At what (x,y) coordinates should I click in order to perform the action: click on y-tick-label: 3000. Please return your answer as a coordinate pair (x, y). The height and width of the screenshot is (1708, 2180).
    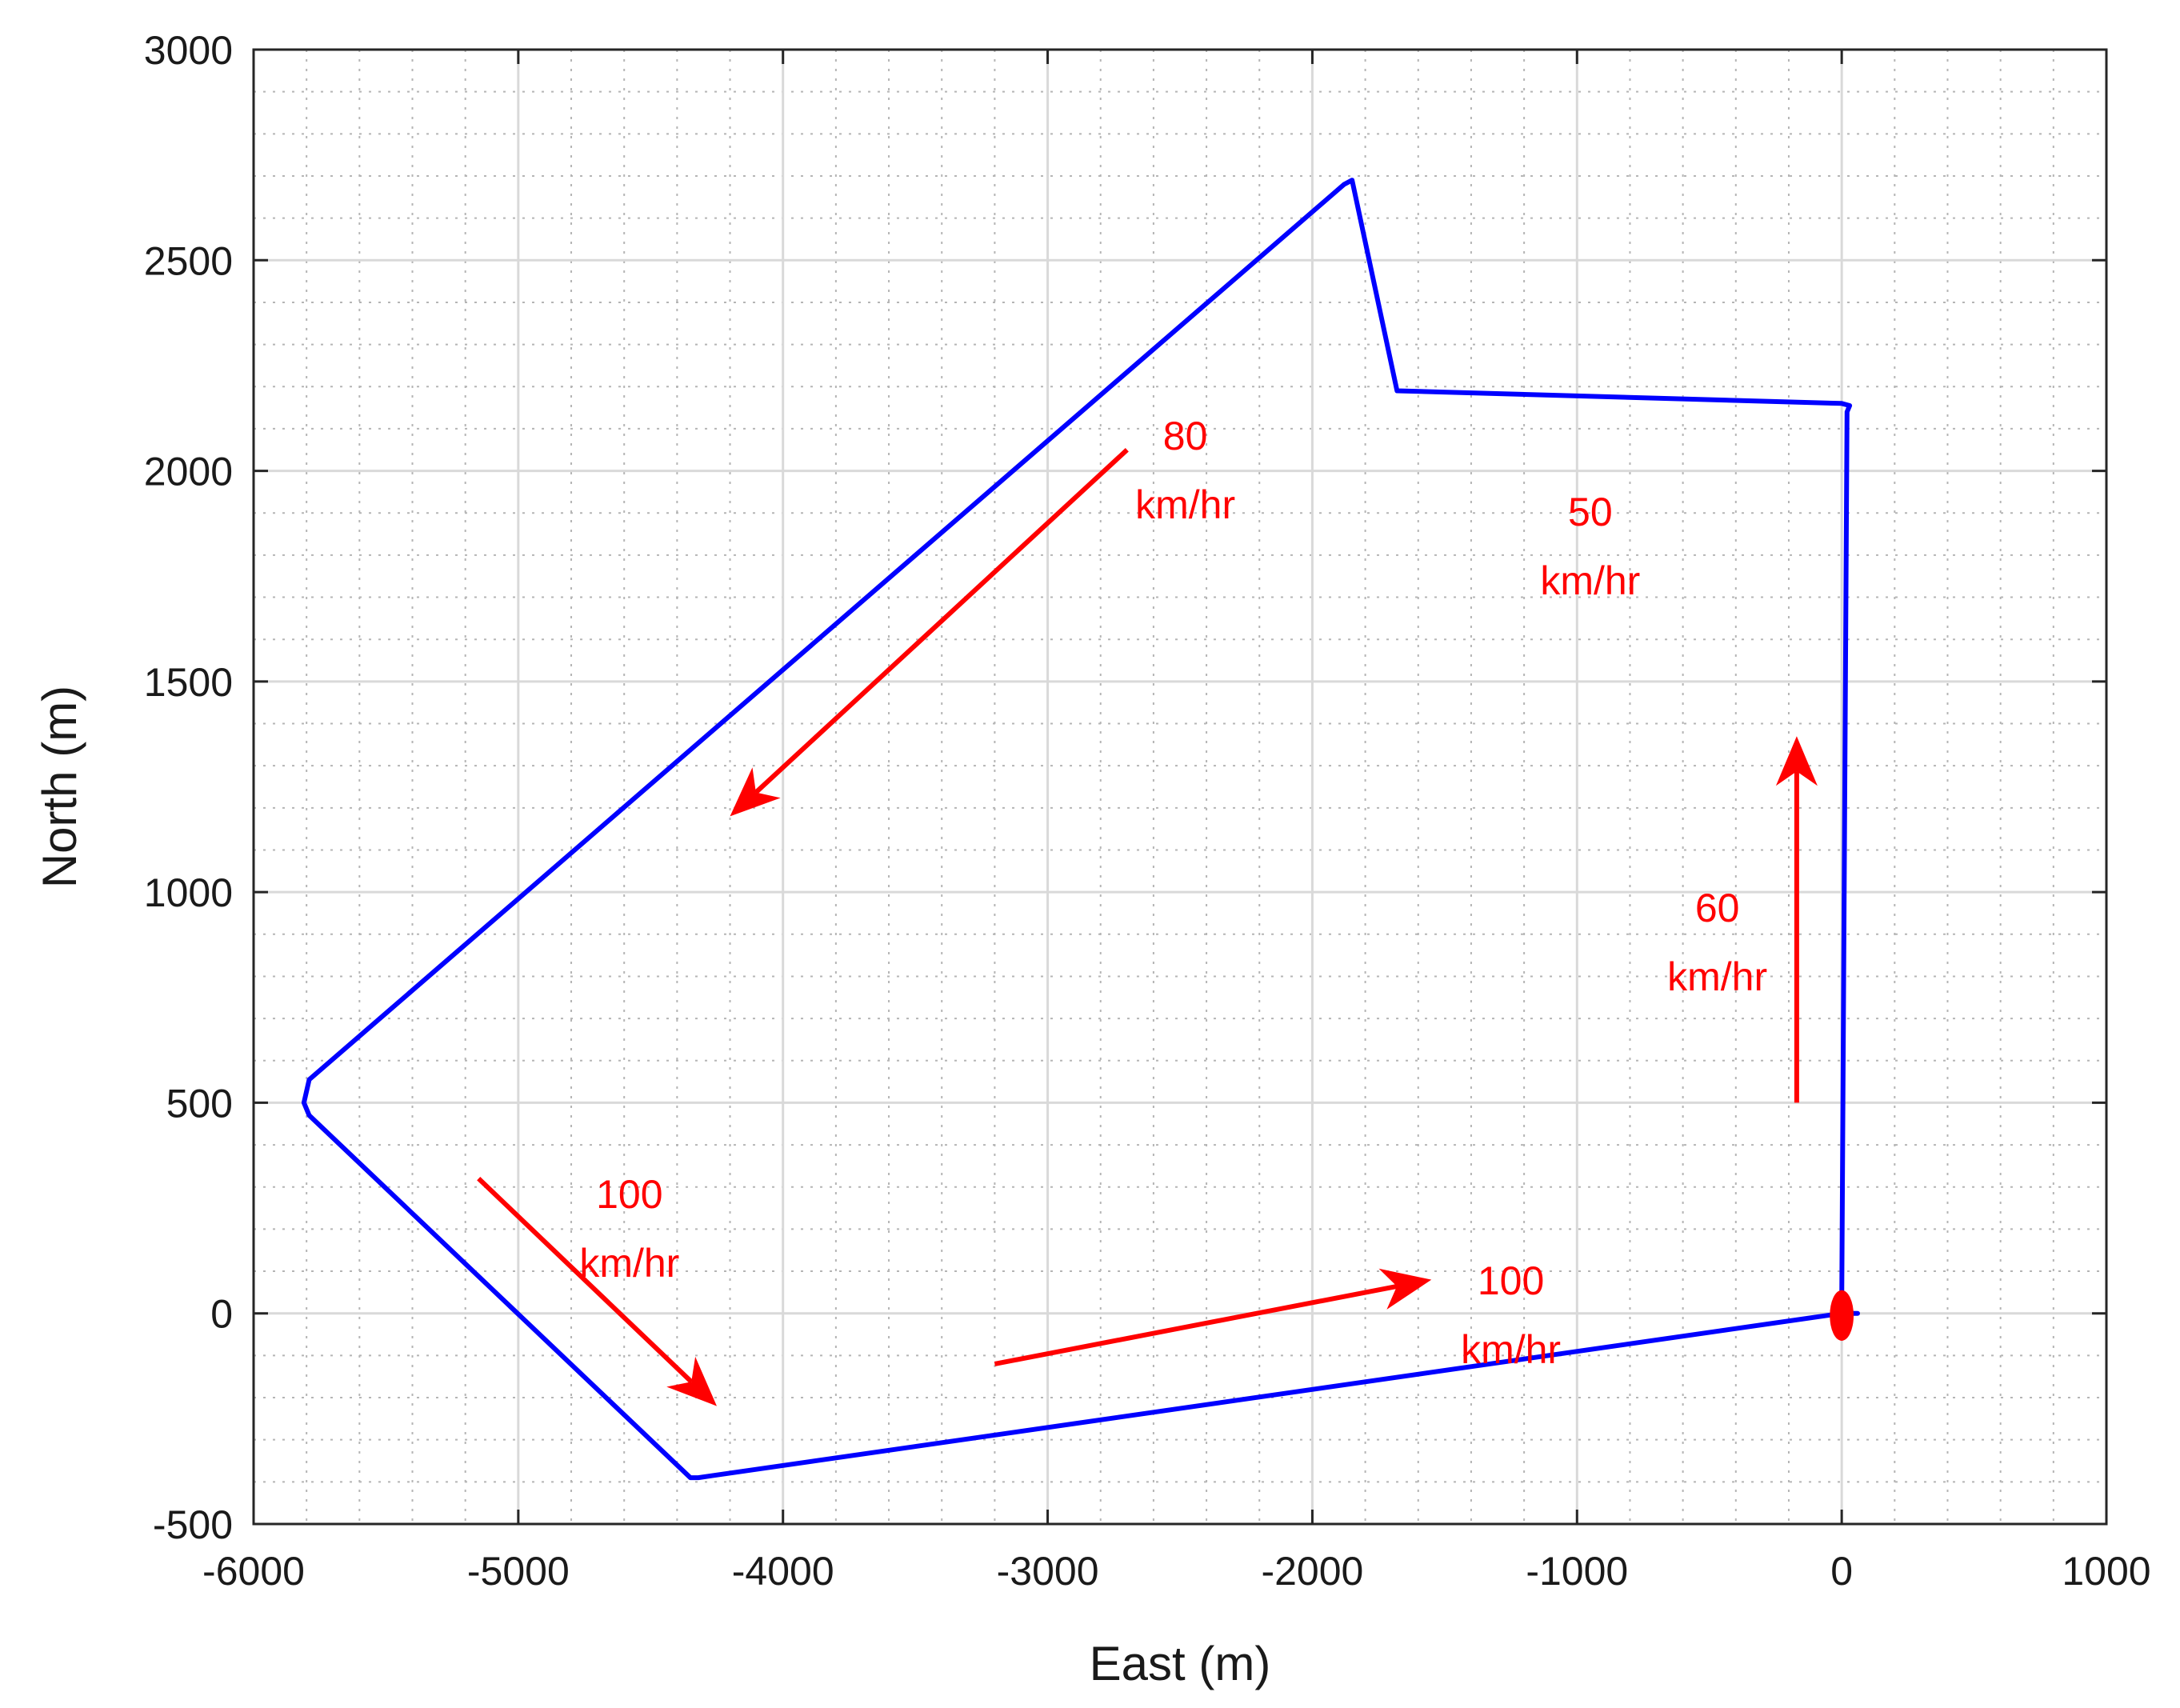
    Looking at the image, I should click on (188, 50).